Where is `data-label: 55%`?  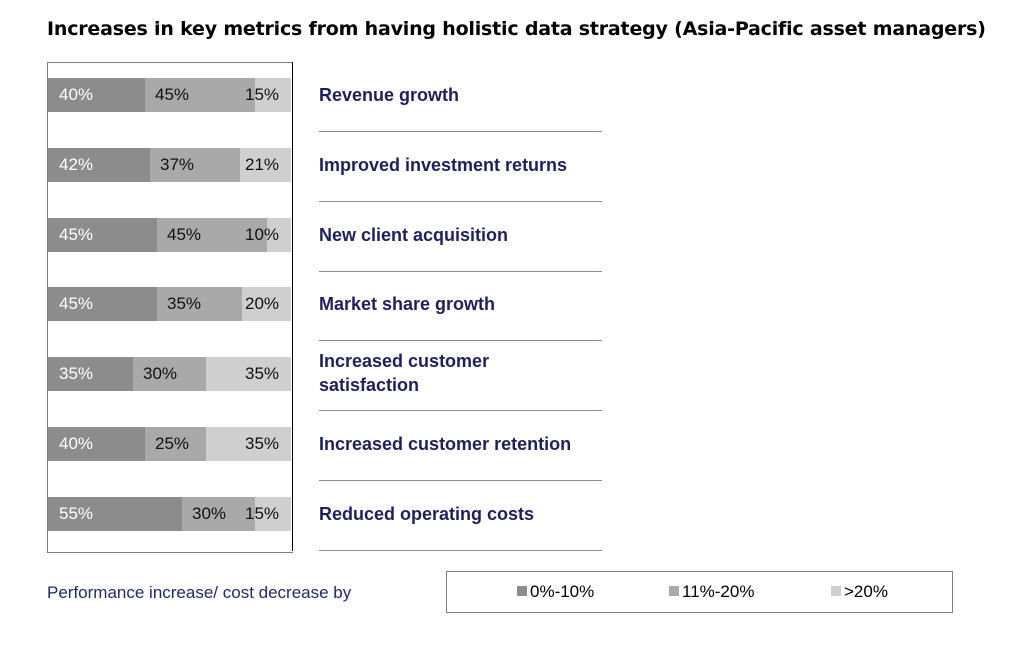
data-label: 55% is located at coordinates (76, 513).